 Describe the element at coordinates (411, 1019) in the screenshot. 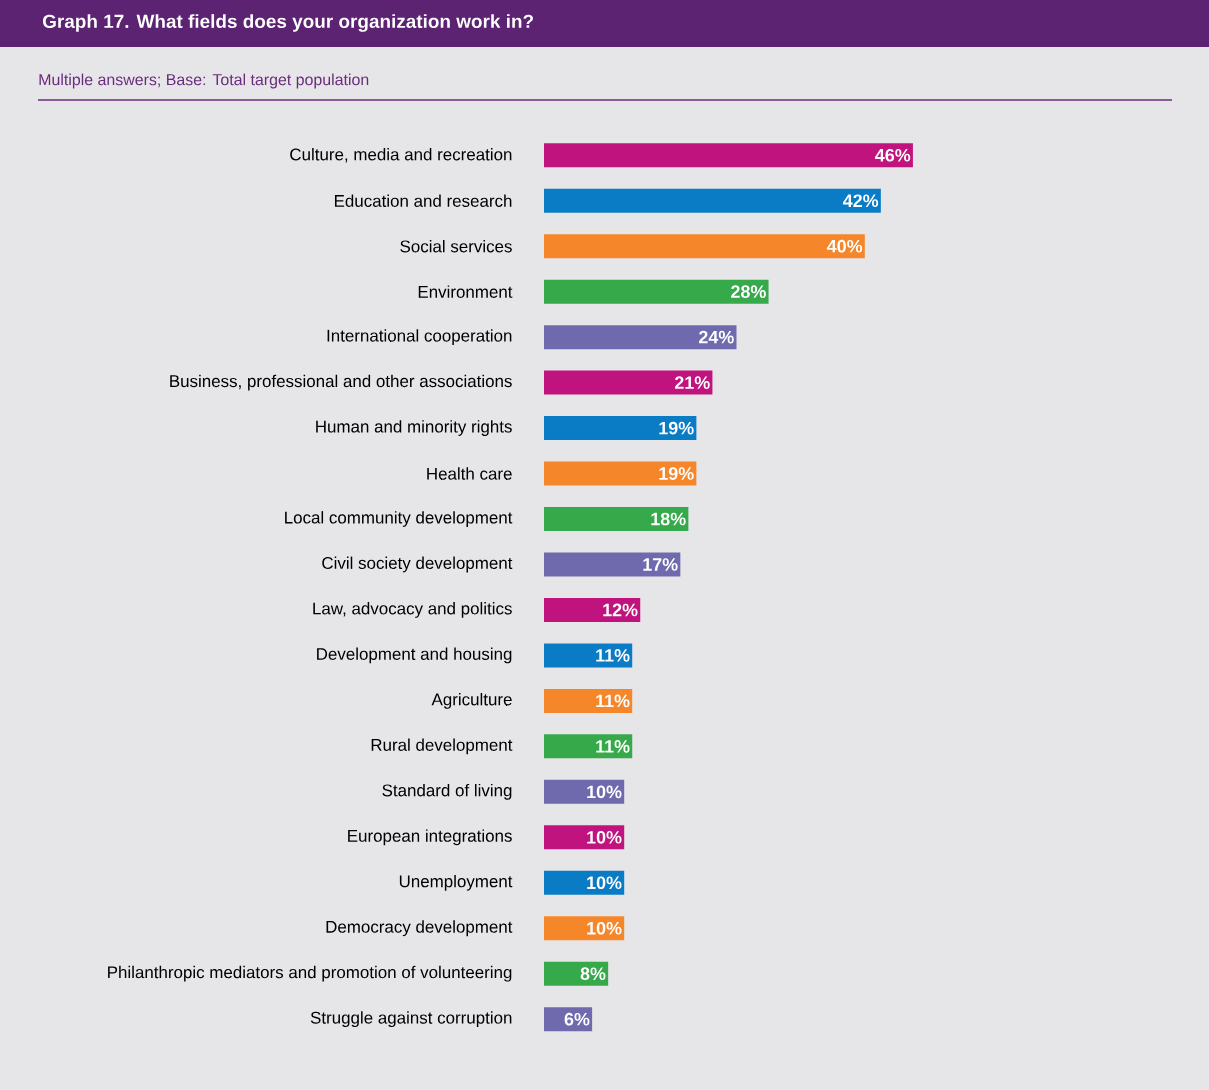

I see `y-tick-label: Struggle against corruption` at that location.